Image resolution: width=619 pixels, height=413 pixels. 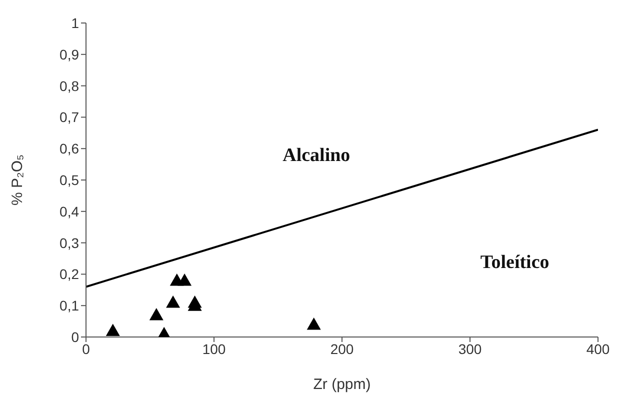 What do you see at coordinates (75, 336) in the screenshot?
I see `y-tick-label: 0` at bounding box center [75, 336].